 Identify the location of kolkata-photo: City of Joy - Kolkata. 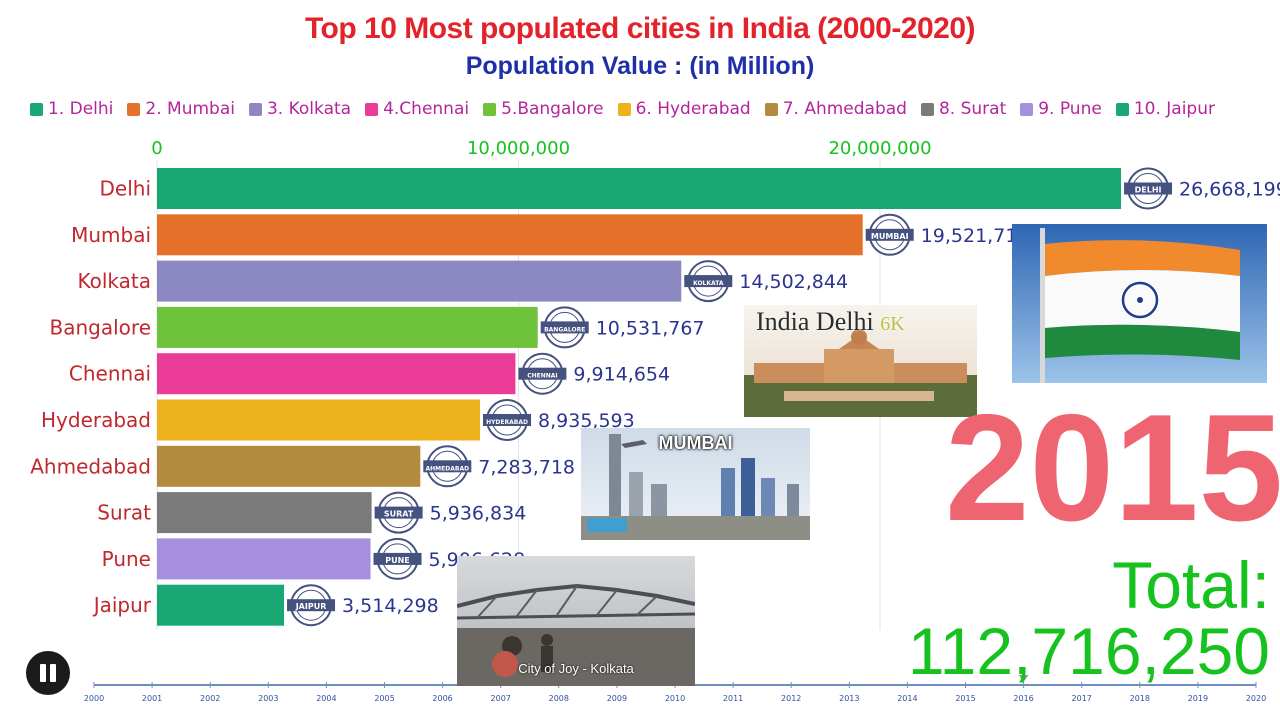
(576, 621).